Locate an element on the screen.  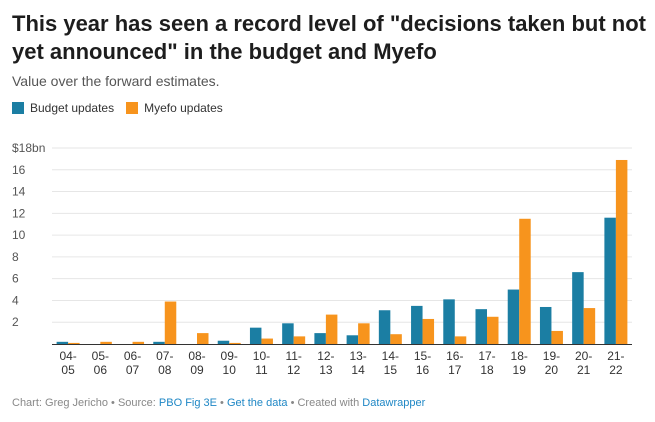
x-tick-label: 08-09 is located at coordinates (196, 363).